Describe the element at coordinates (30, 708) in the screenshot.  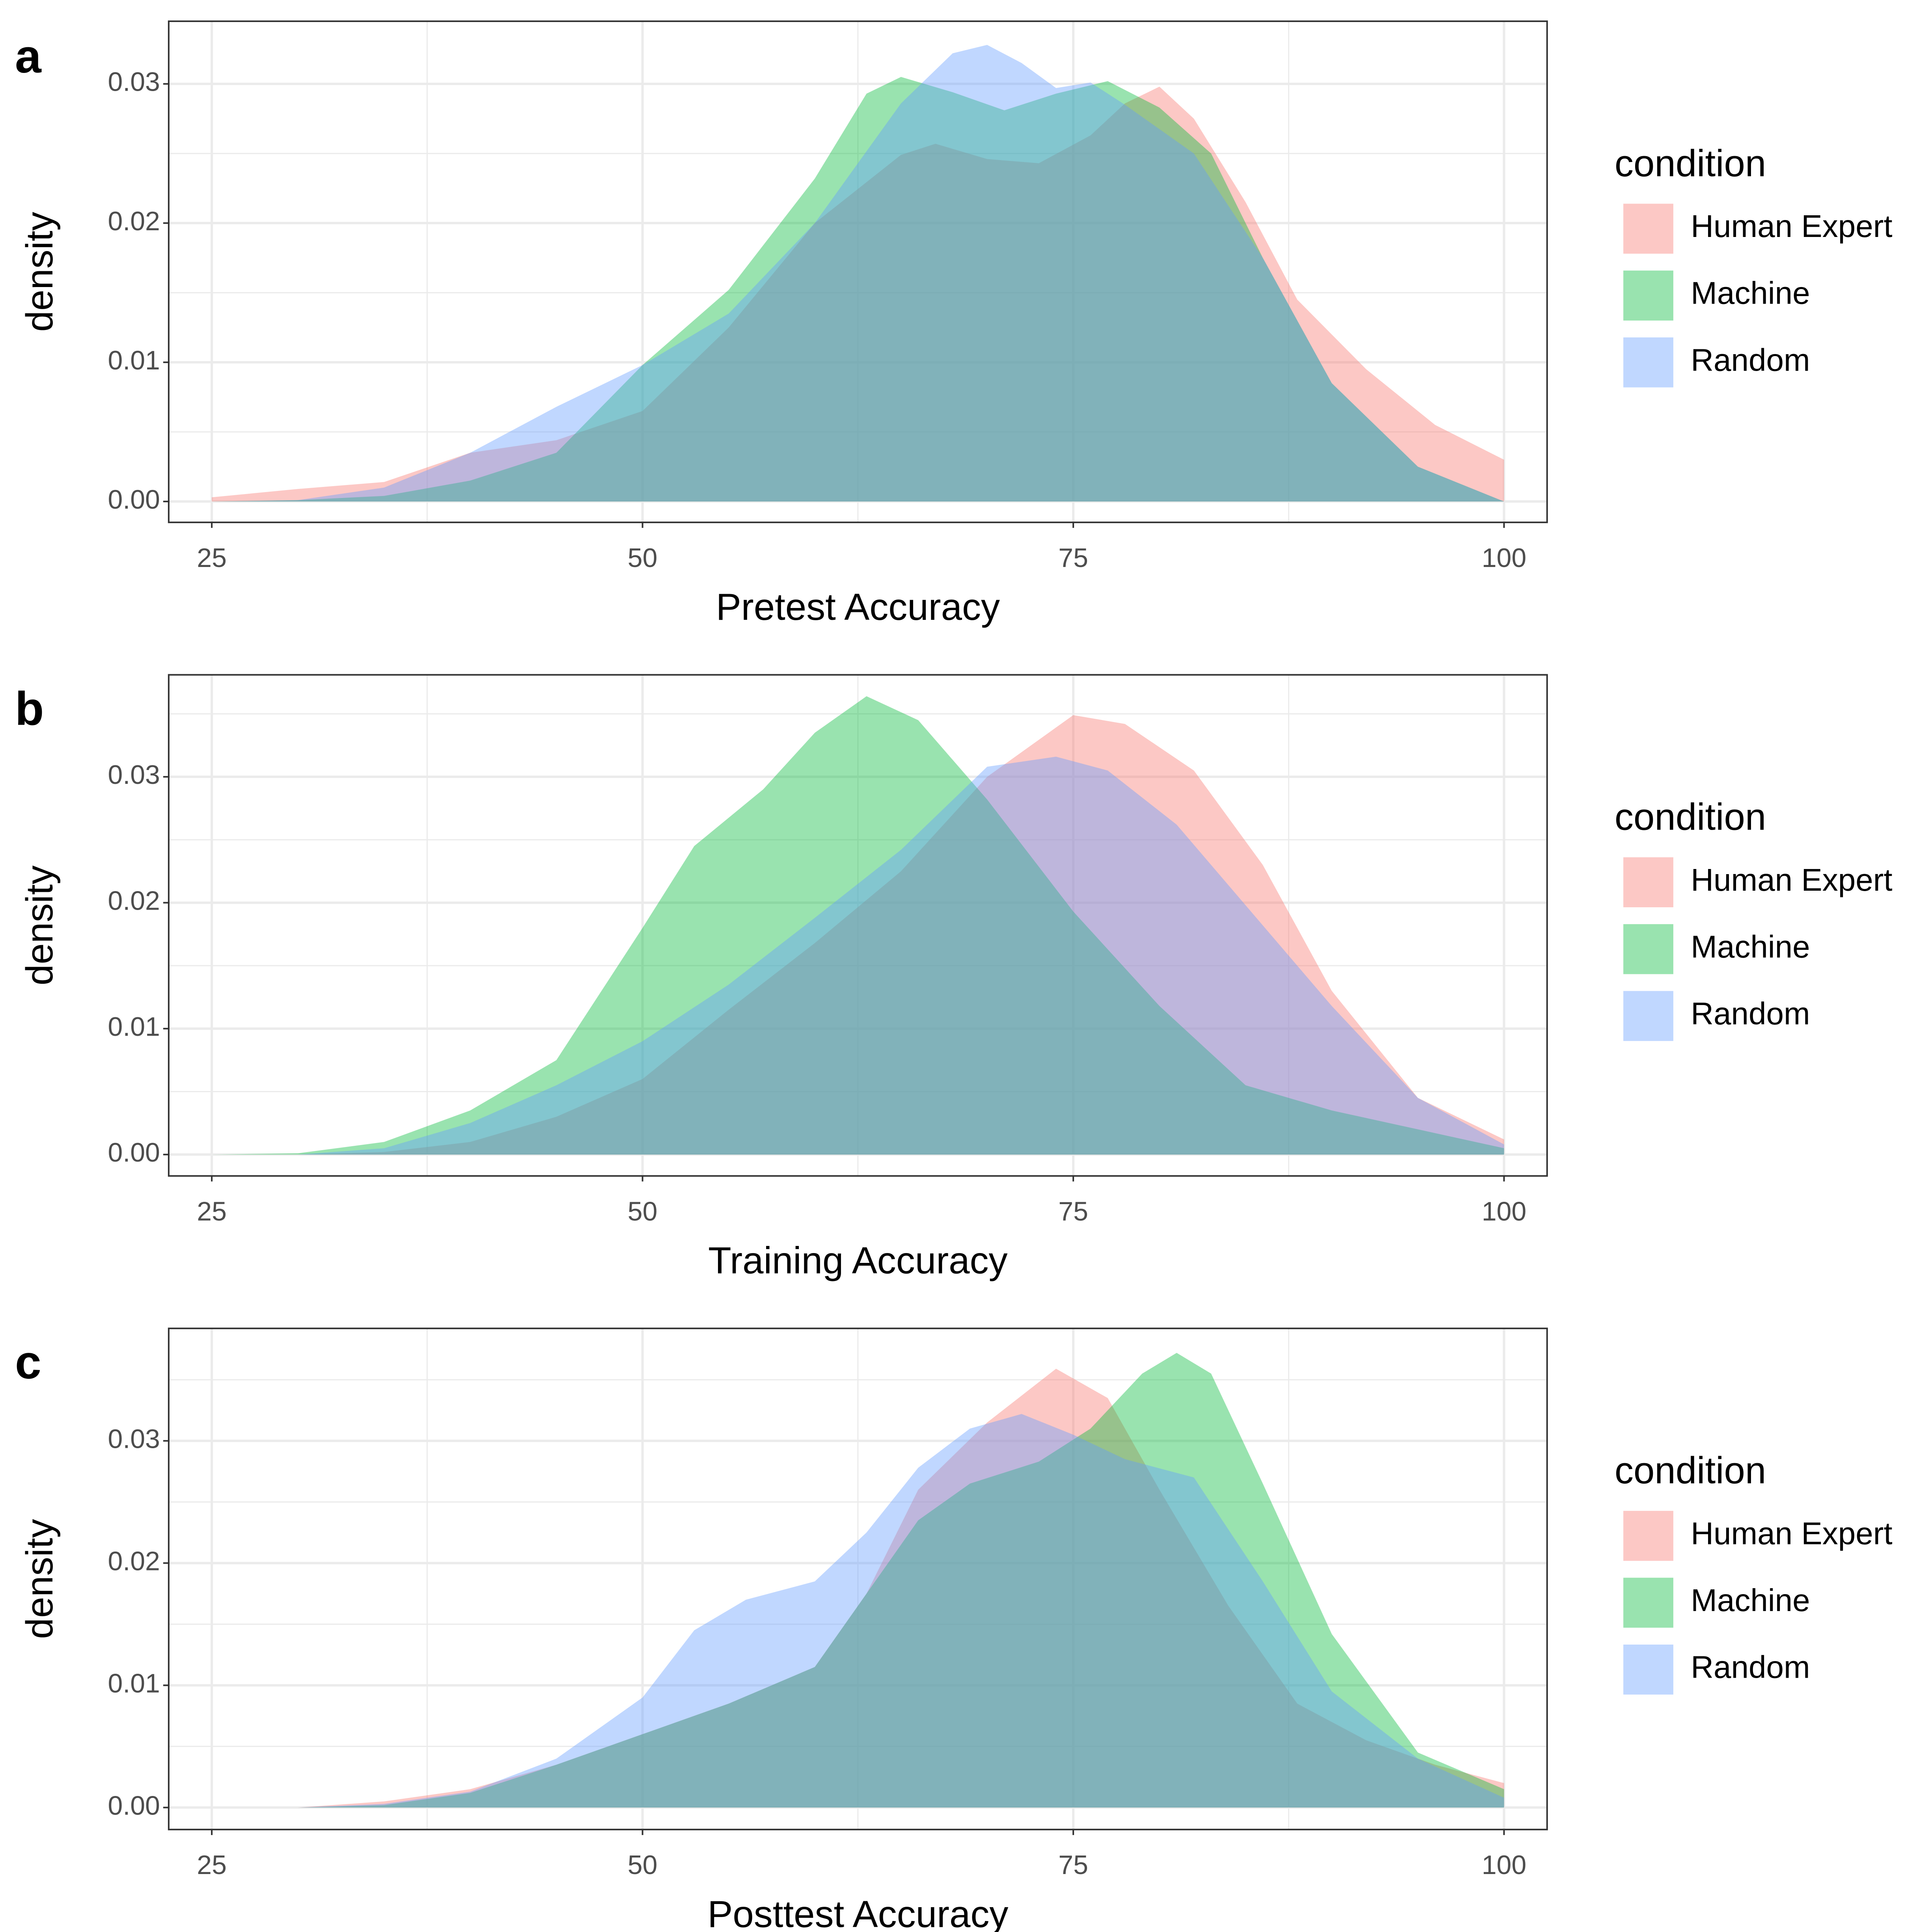
I see `panel-letter: b` at that location.